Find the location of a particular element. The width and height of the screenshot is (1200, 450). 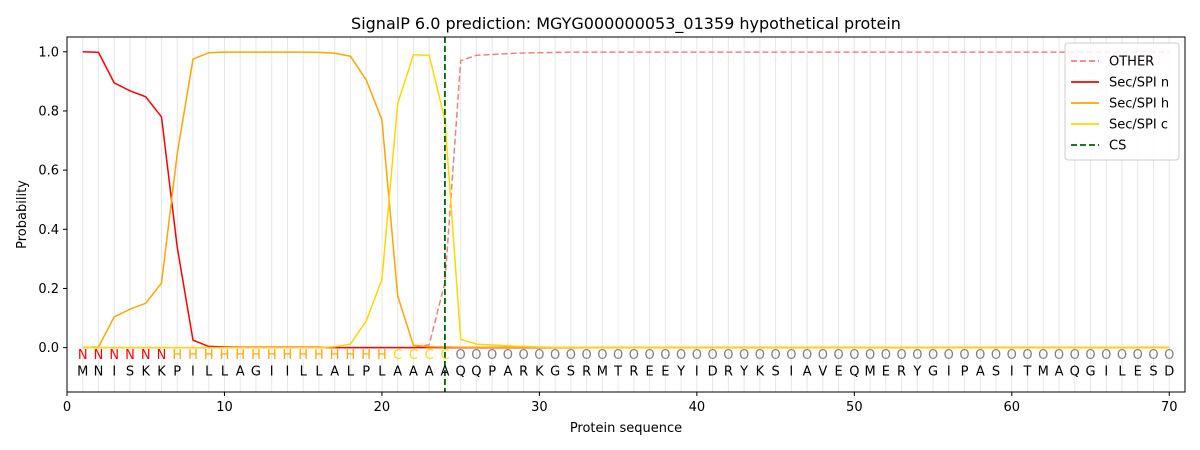

residue-letter: E is located at coordinates (886, 372).